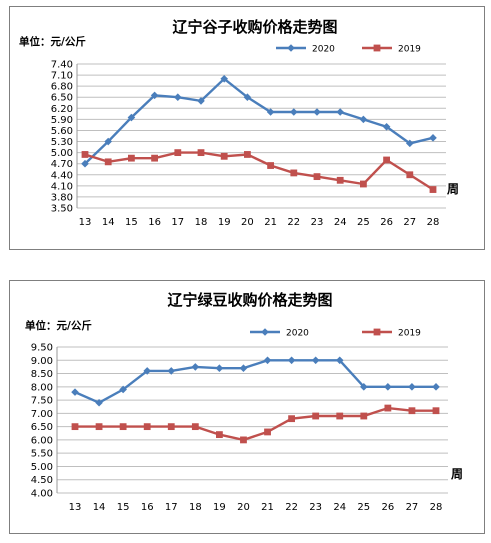  What do you see at coordinates (42, 374) in the screenshot?
I see `y-tick-label: 8.50` at bounding box center [42, 374].